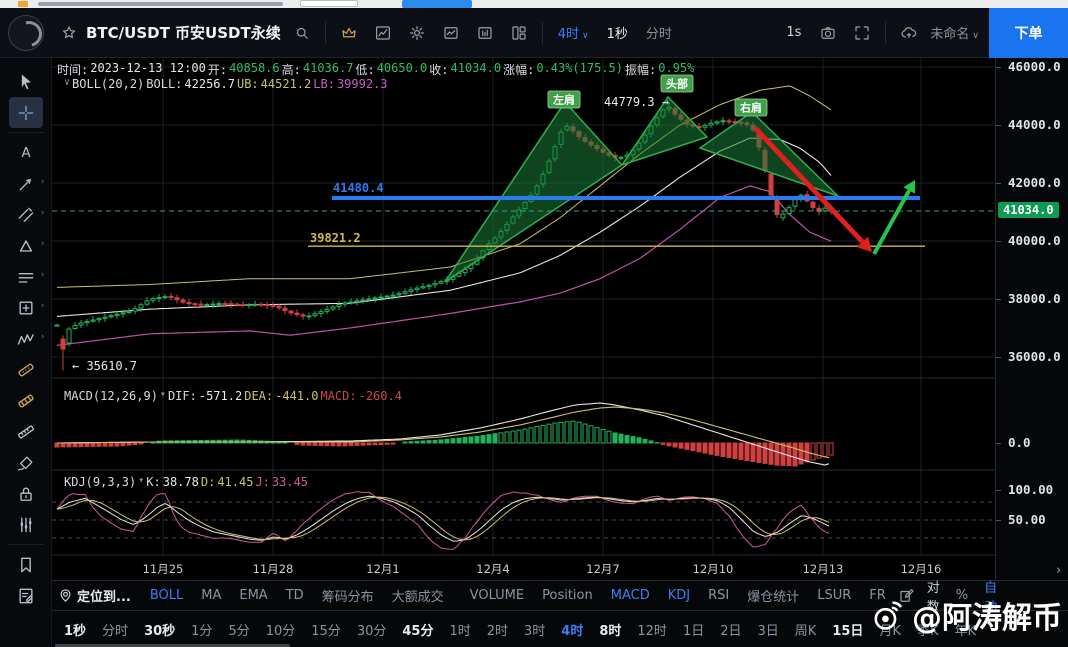 This screenshot has width=1068, height=647. I want to click on pattern-drawing, so click(641, 189).